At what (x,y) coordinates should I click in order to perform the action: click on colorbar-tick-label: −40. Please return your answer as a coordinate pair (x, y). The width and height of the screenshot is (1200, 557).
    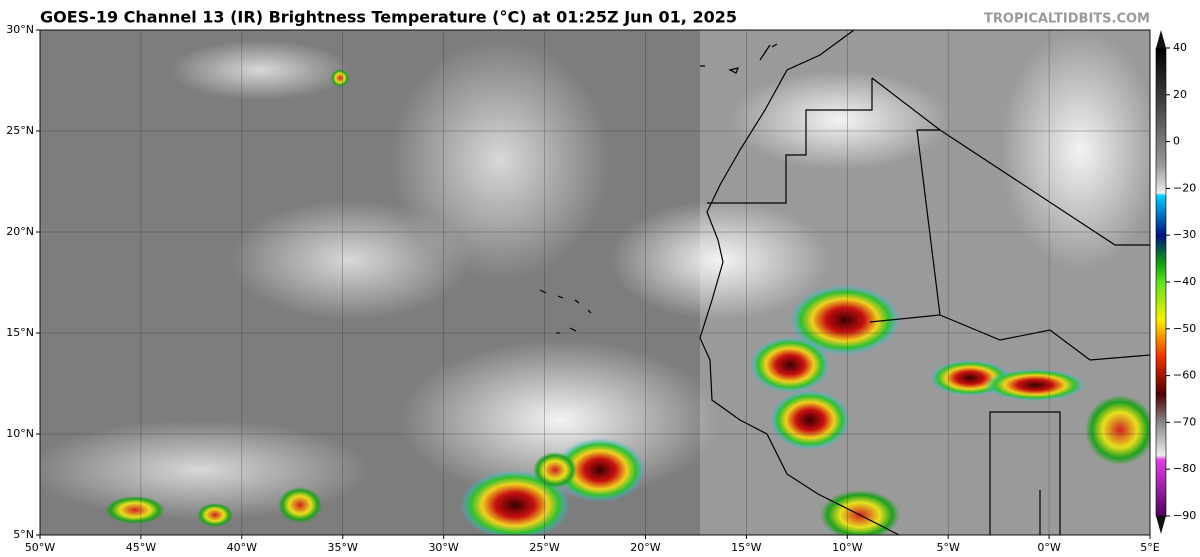
    Looking at the image, I should click on (1184, 281).